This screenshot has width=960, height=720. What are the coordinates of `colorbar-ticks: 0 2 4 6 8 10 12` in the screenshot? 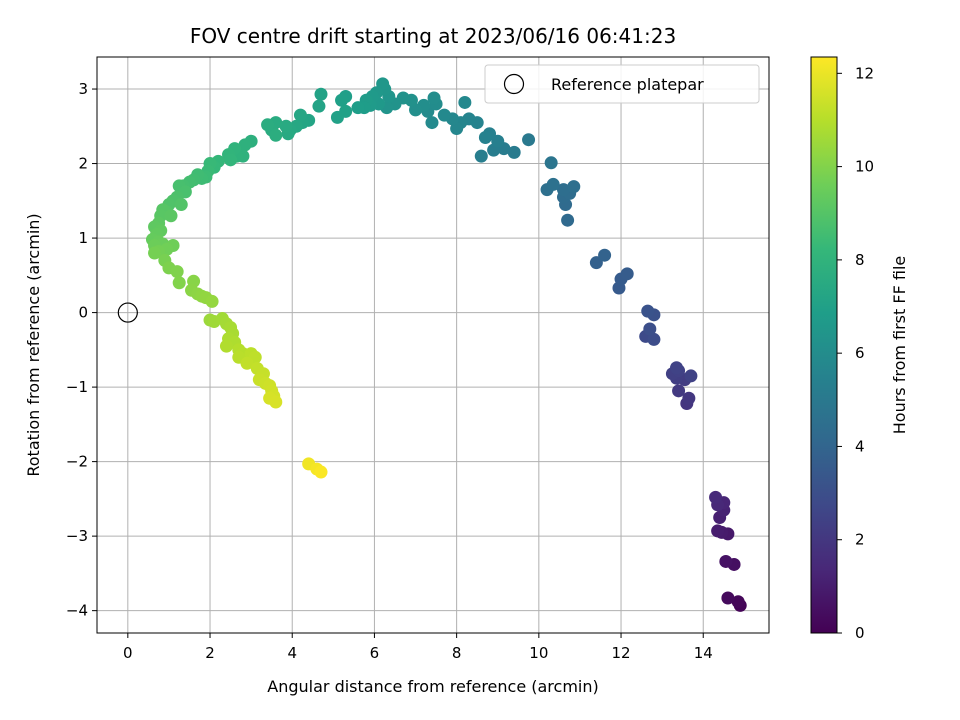 It's located at (855, 353).